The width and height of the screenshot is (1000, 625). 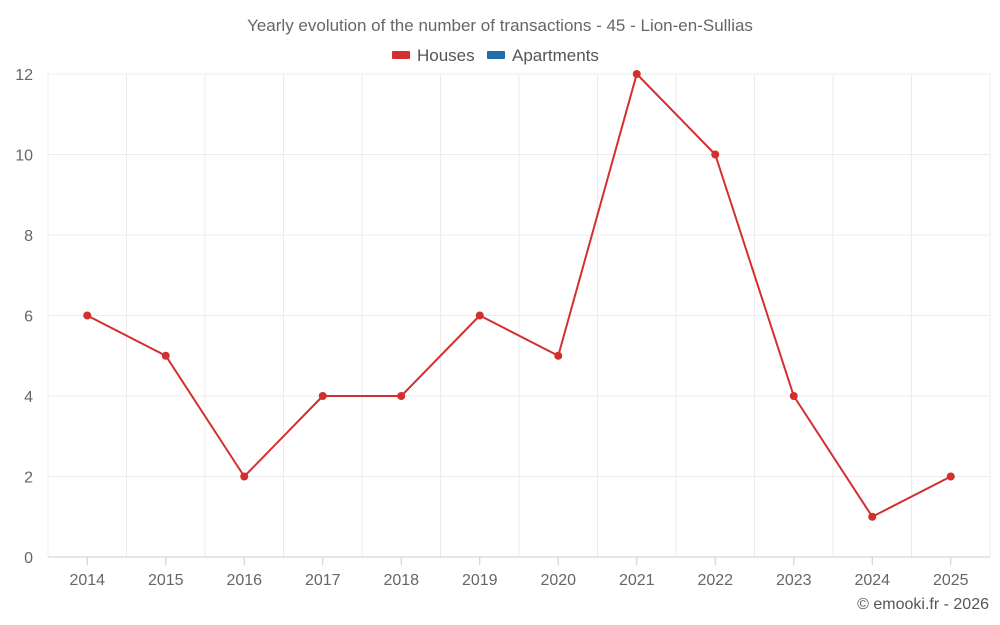 I want to click on legend: Houses Apartments, so click(x=495, y=55).